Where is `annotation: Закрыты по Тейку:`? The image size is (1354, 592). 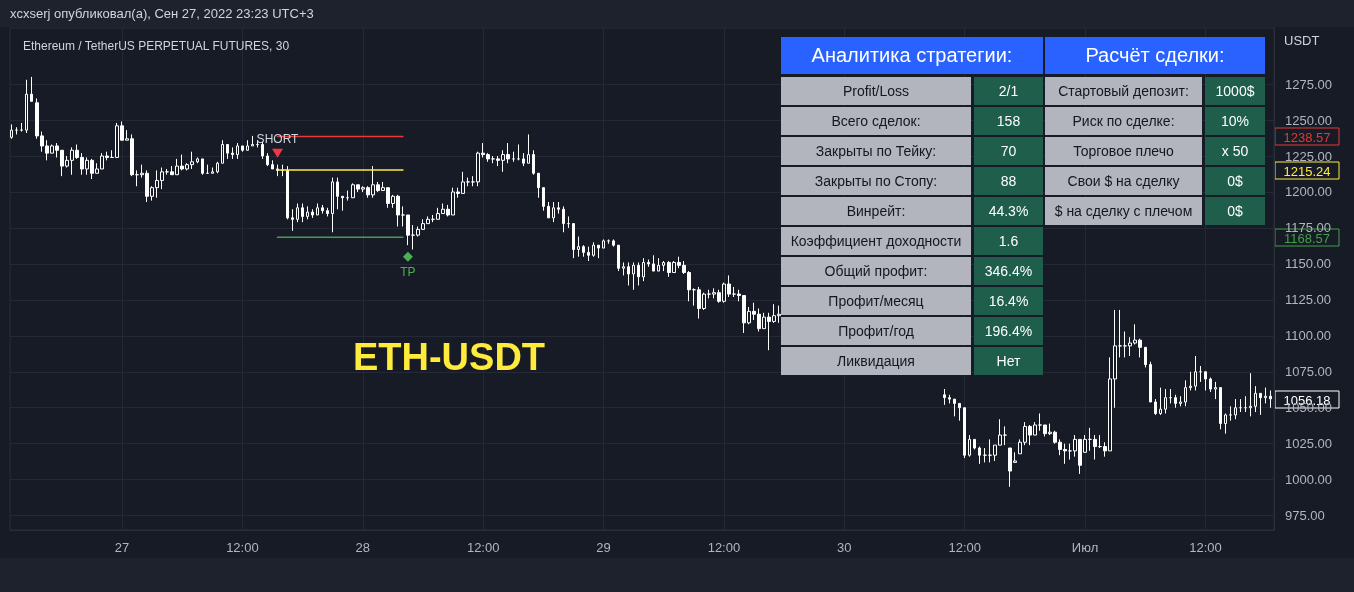 annotation: Закрыты по Тейку: is located at coordinates (876, 151).